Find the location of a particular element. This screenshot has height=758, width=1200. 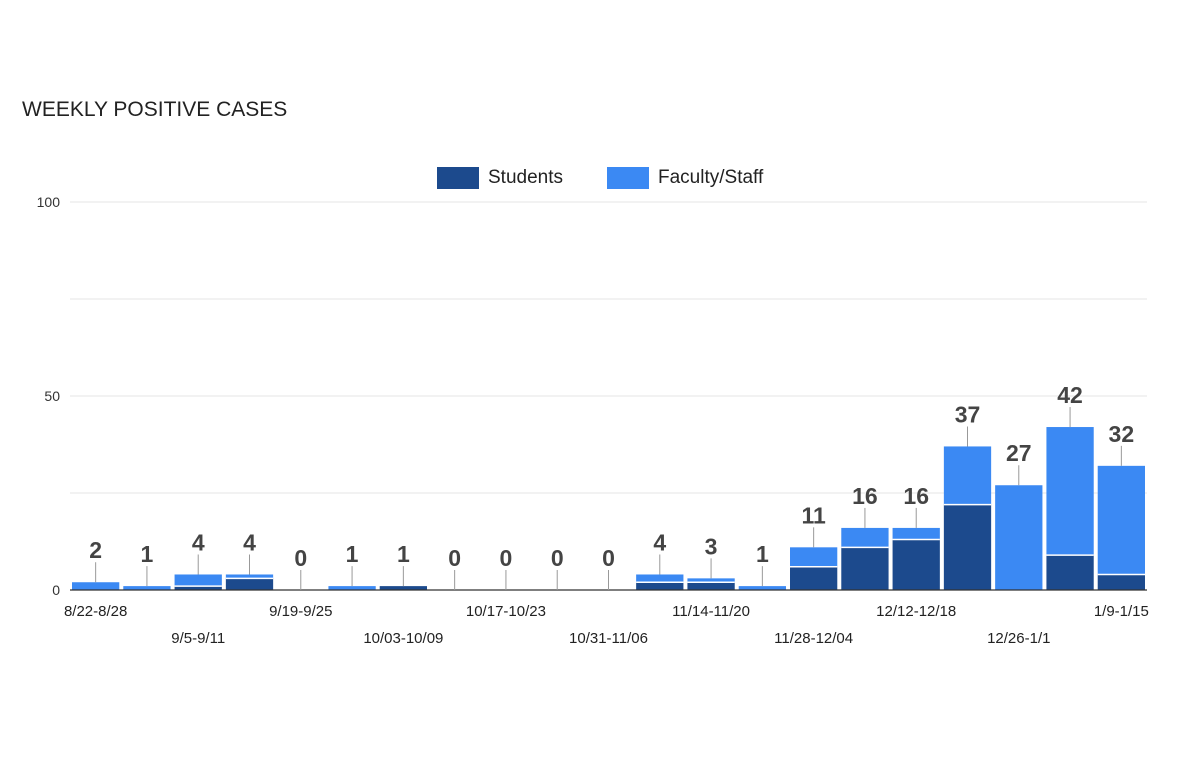

y-tick-label: 0 is located at coordinates (56, 590).